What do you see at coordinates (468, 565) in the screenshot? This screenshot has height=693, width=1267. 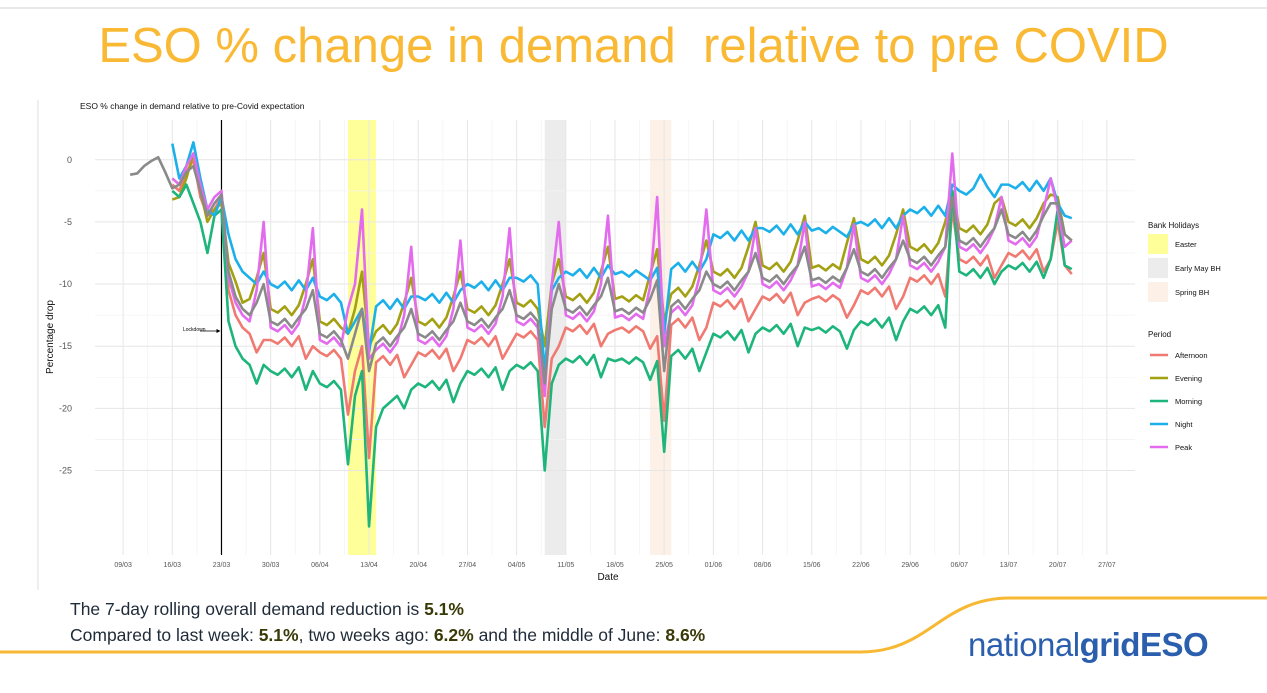 I see `x-tick-label: 27/04` at bounding box center [468, 565].